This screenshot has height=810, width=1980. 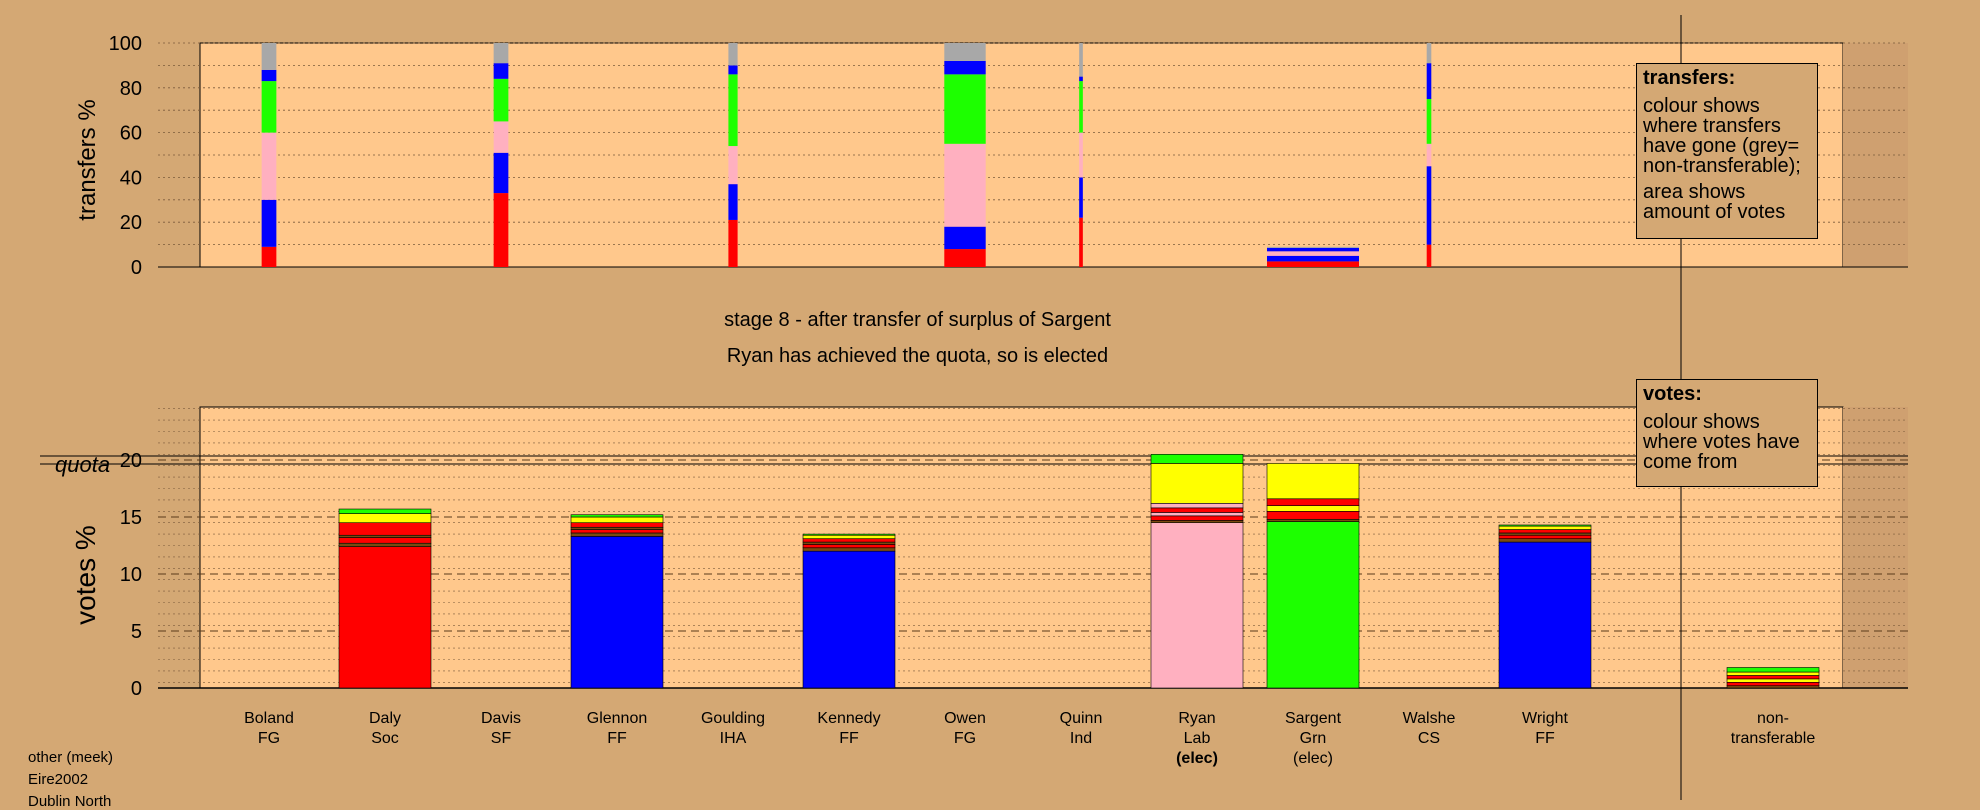 I want to click on footer-method: other (meek), so click(x=71, y=757).